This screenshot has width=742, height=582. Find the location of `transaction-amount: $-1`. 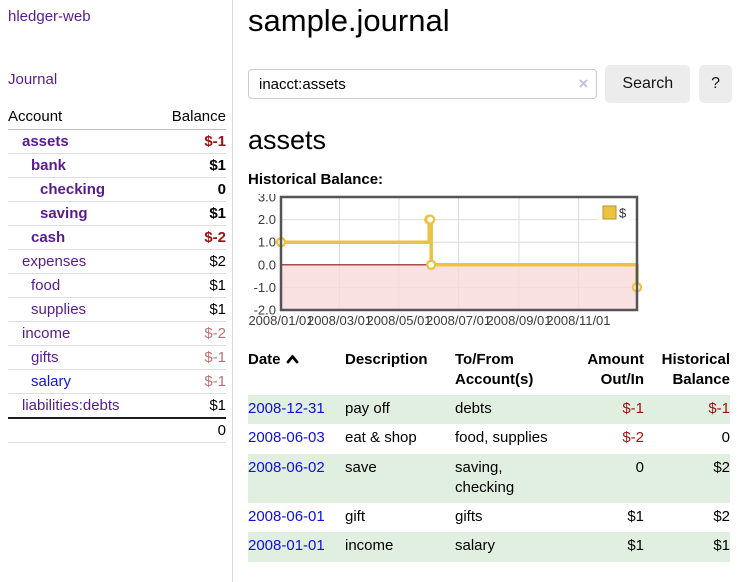

transaction-amount: $-1 is located at coordinates (633, 408).